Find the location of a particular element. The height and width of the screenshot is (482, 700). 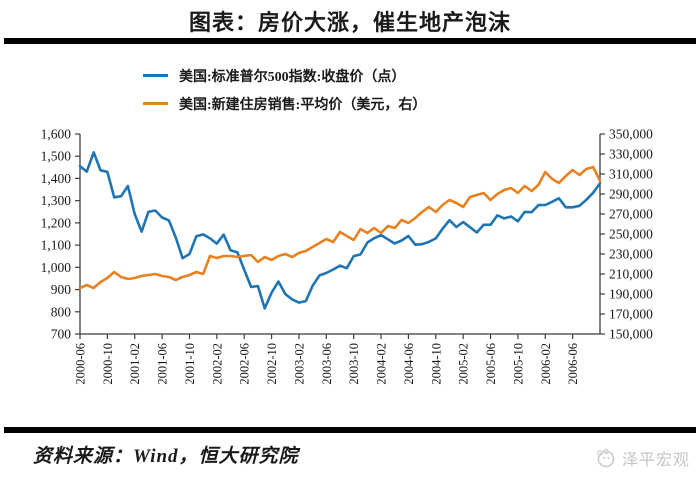

right-tick-label: 250,000 is located at coordinates (631, 234).